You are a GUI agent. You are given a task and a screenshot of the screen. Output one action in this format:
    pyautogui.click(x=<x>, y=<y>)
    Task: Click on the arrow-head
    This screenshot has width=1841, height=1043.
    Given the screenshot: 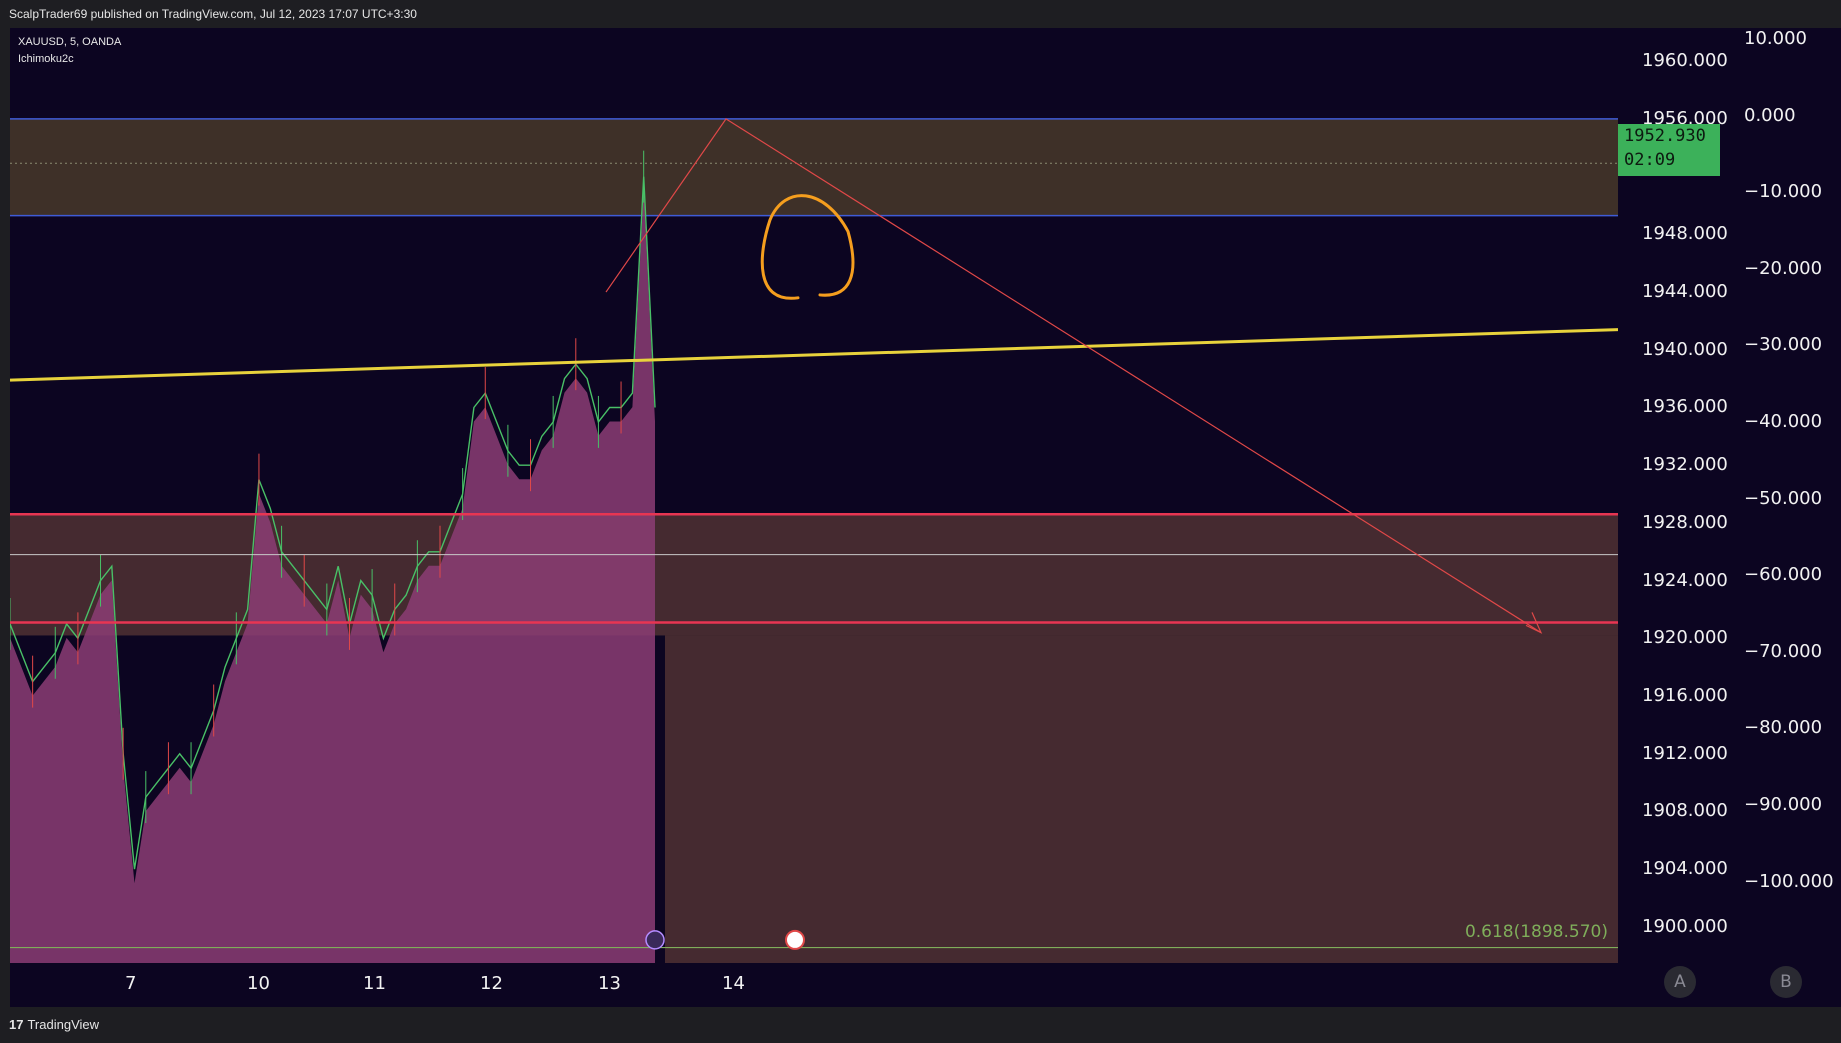 What is the action you would take?
    pyautogui.click(x=1534, y=623)
    